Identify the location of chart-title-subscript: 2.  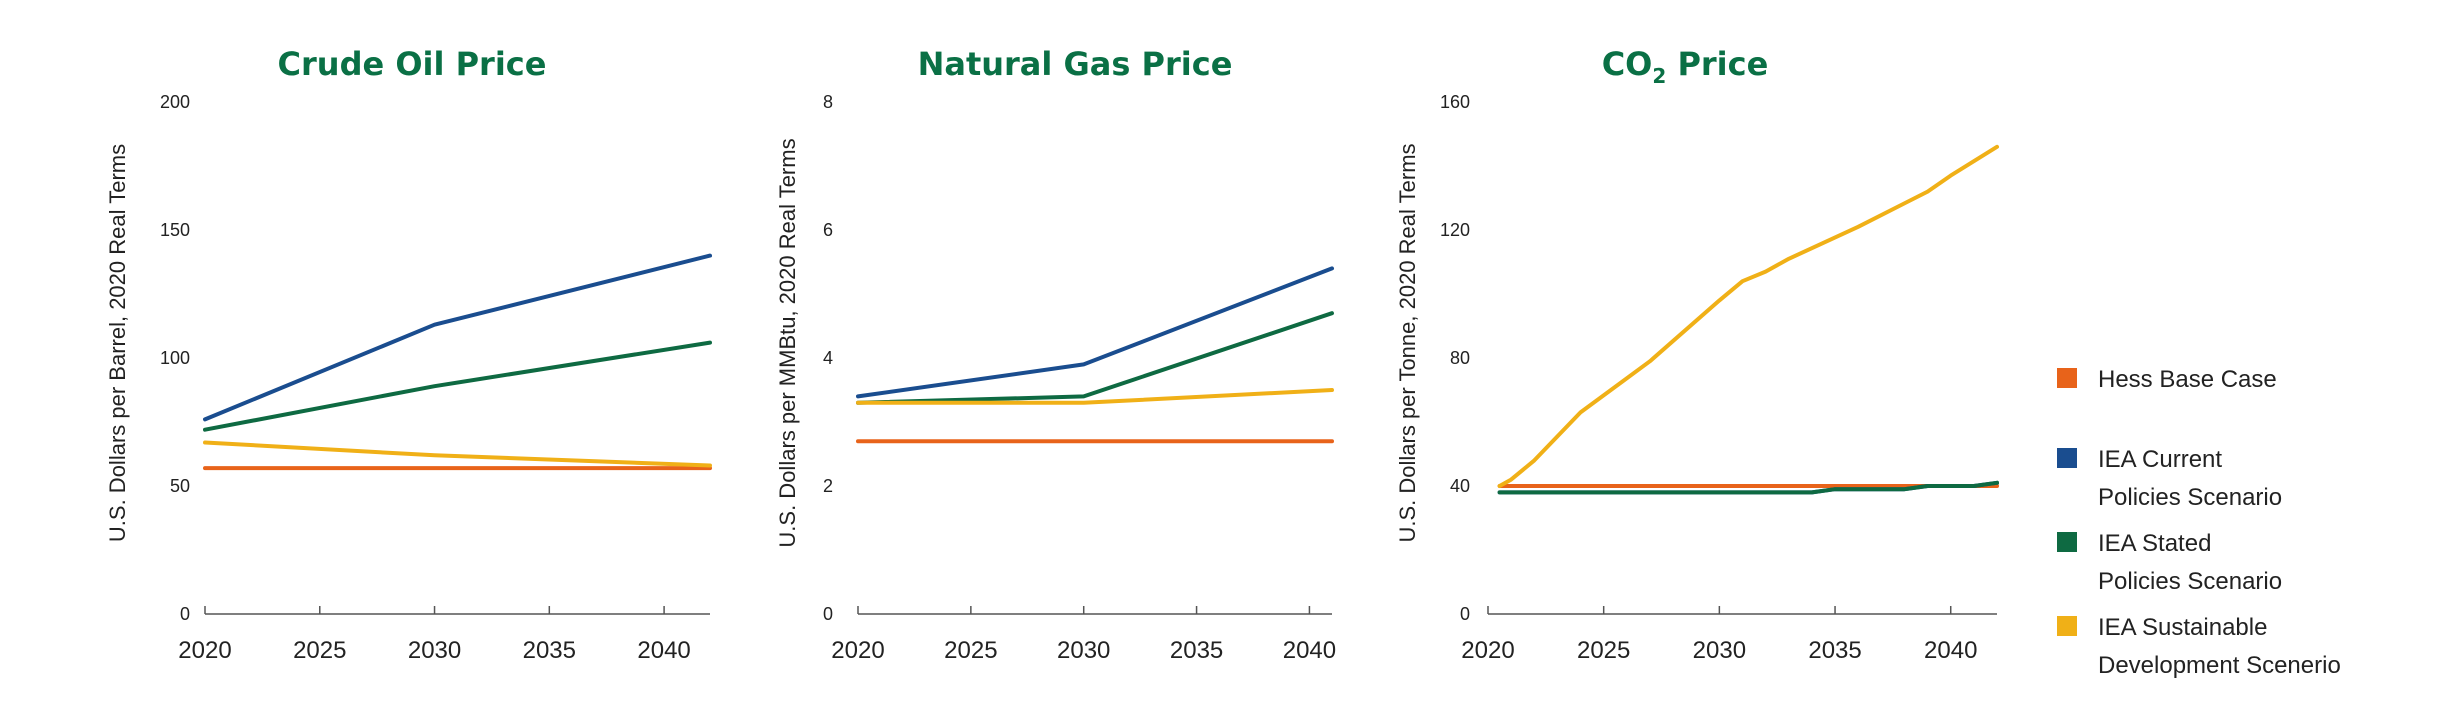
(1659, 76).